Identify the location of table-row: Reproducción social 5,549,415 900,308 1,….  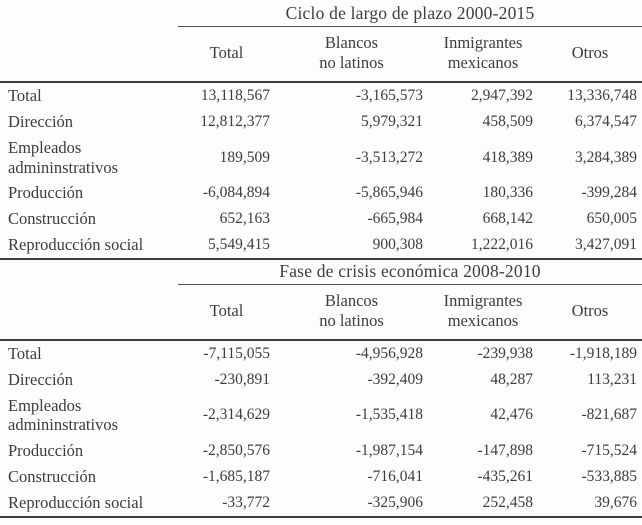
(321, 246).